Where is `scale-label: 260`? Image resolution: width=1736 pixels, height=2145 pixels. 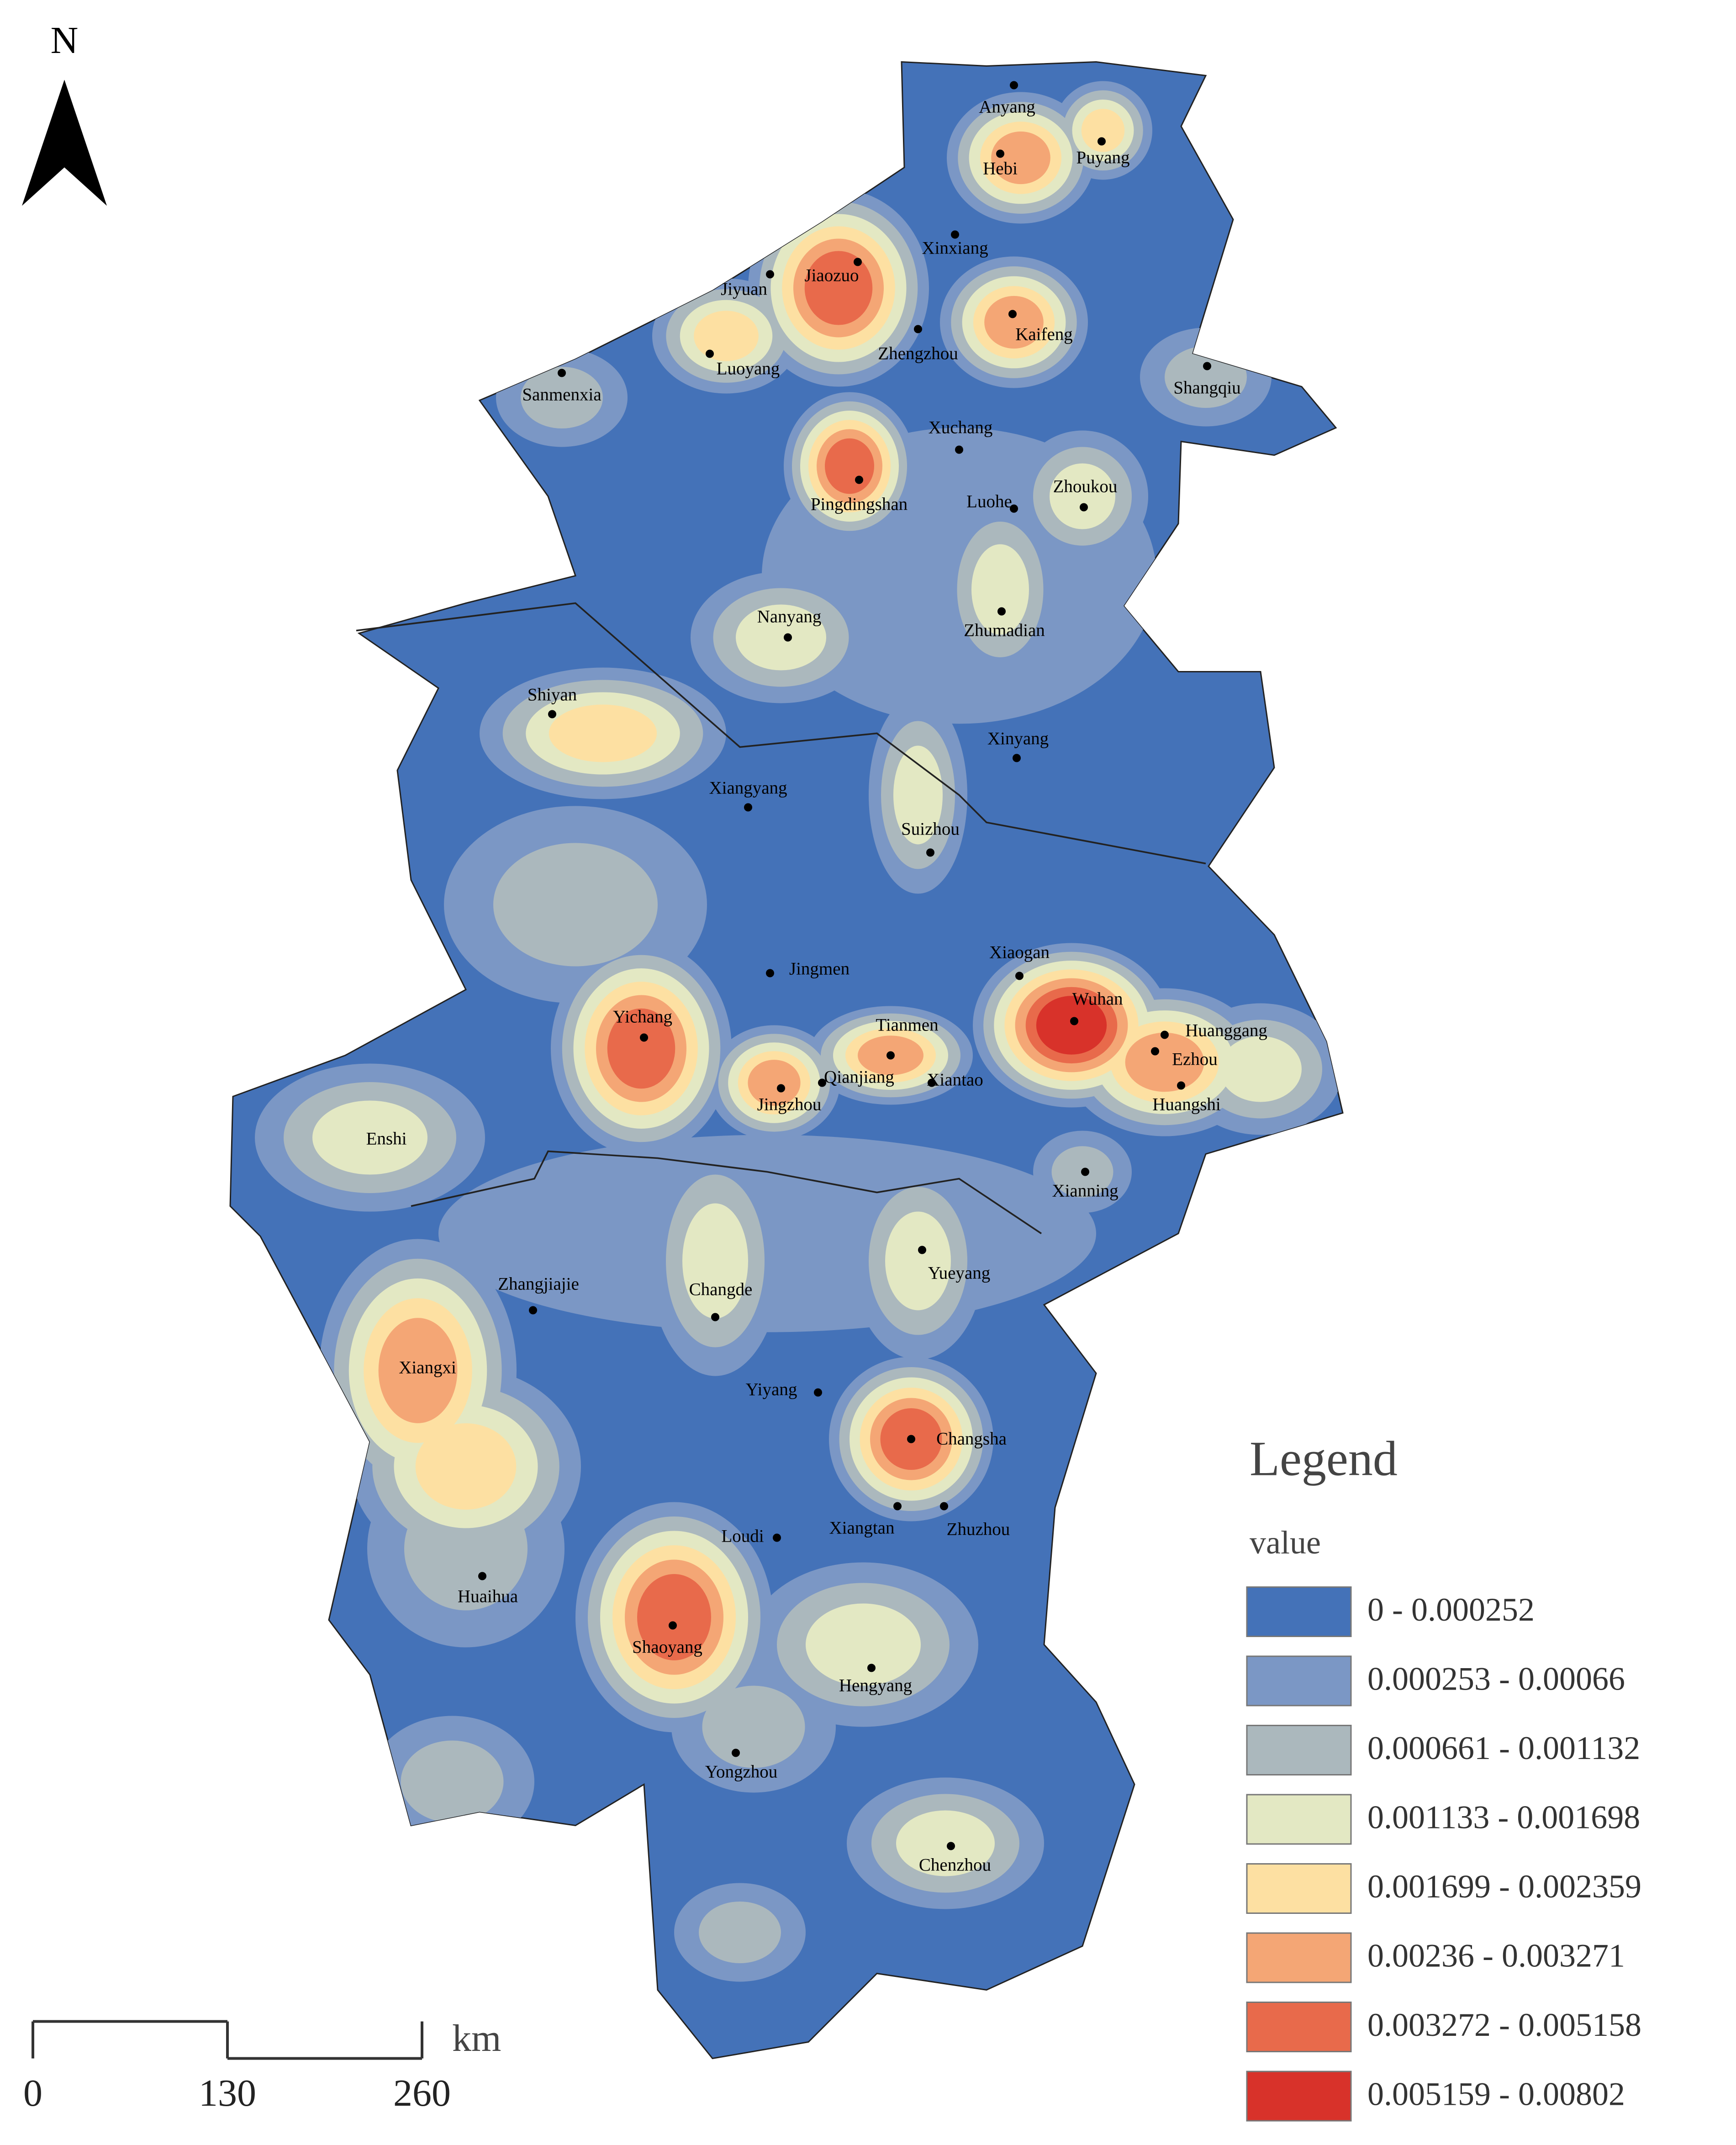
scale-label: 260 is located at coordinates (422, 2093).